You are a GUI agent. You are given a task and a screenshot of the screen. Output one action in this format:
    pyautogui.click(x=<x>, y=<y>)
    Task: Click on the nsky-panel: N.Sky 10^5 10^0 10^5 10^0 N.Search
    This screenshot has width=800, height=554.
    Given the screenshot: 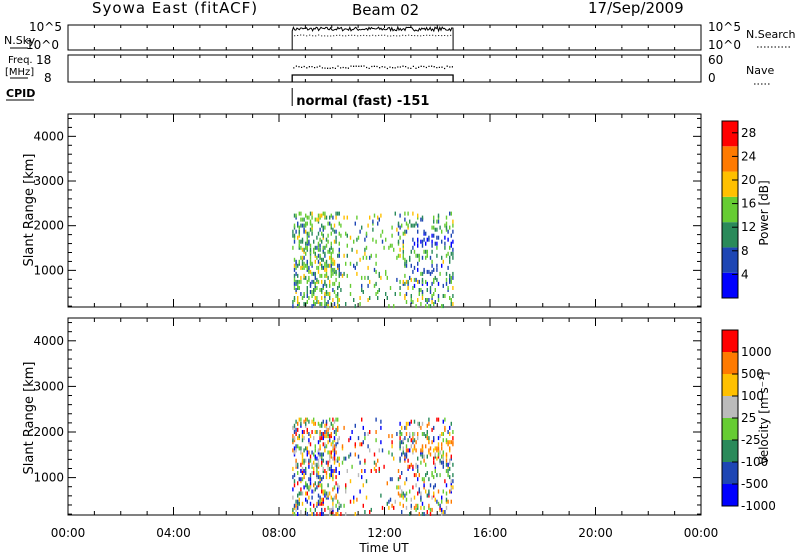 What is the action you would take?
    pyautogui.click(x=400, y=36)
    